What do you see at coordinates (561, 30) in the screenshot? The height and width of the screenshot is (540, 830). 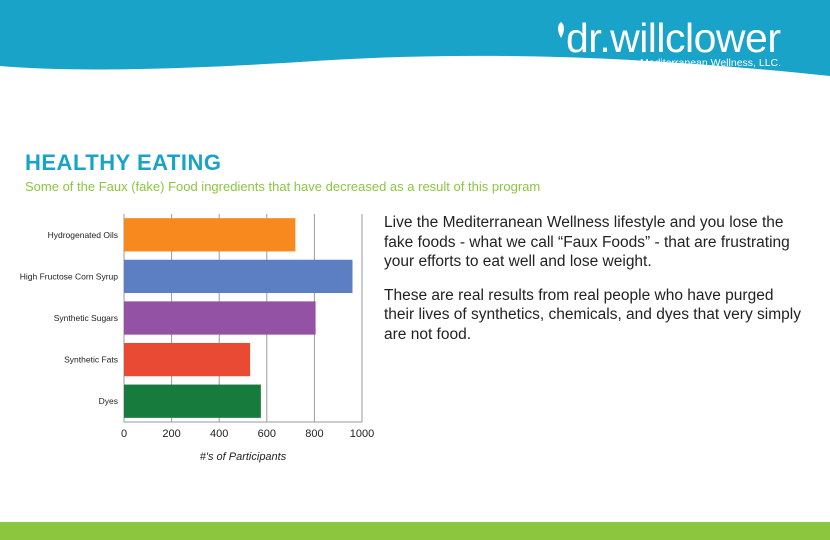 I see `leaf-icon` at bounding box center [561, 30].